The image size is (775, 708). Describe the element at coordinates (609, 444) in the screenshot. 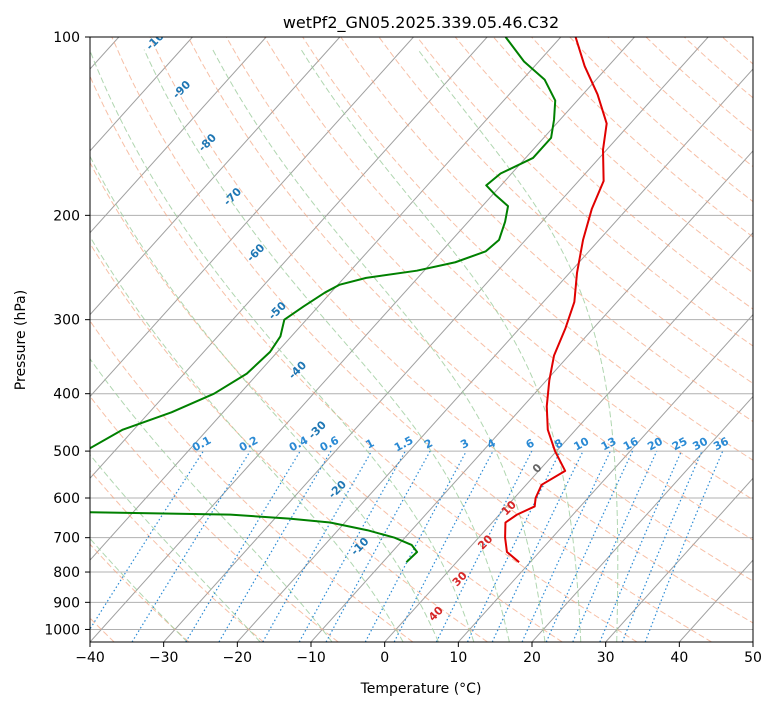

I see `mixing-ratio-label: 13` at that location.